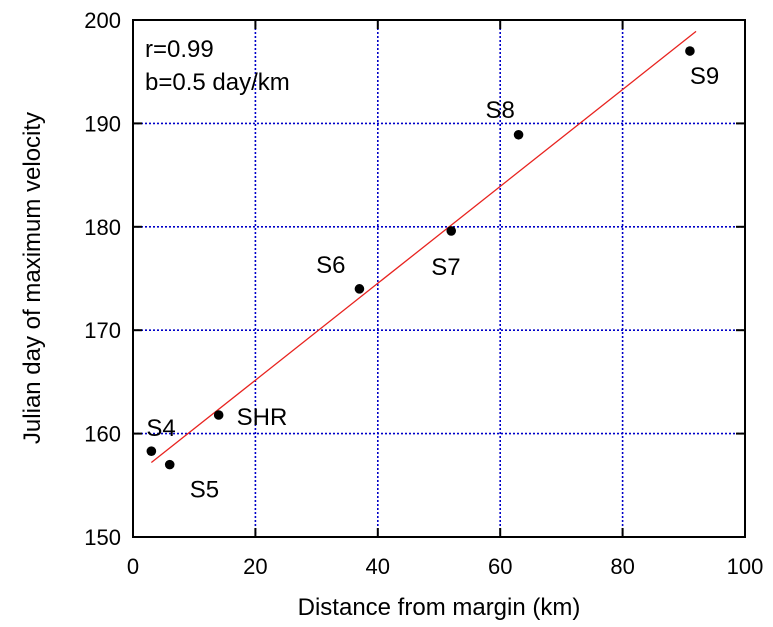  I want to click on y-tick-label: 200, so click(102, 20).